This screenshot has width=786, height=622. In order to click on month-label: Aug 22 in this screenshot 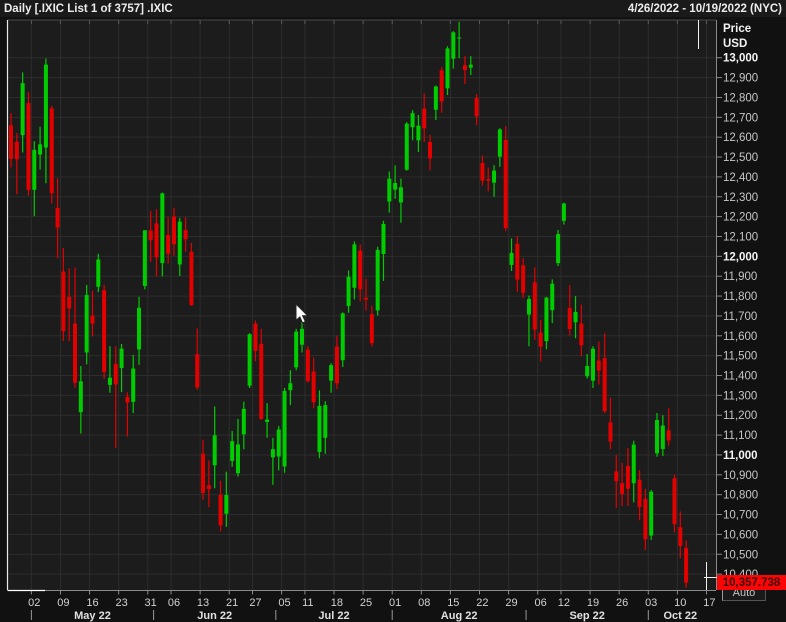, I will do `click(459, 616)`.